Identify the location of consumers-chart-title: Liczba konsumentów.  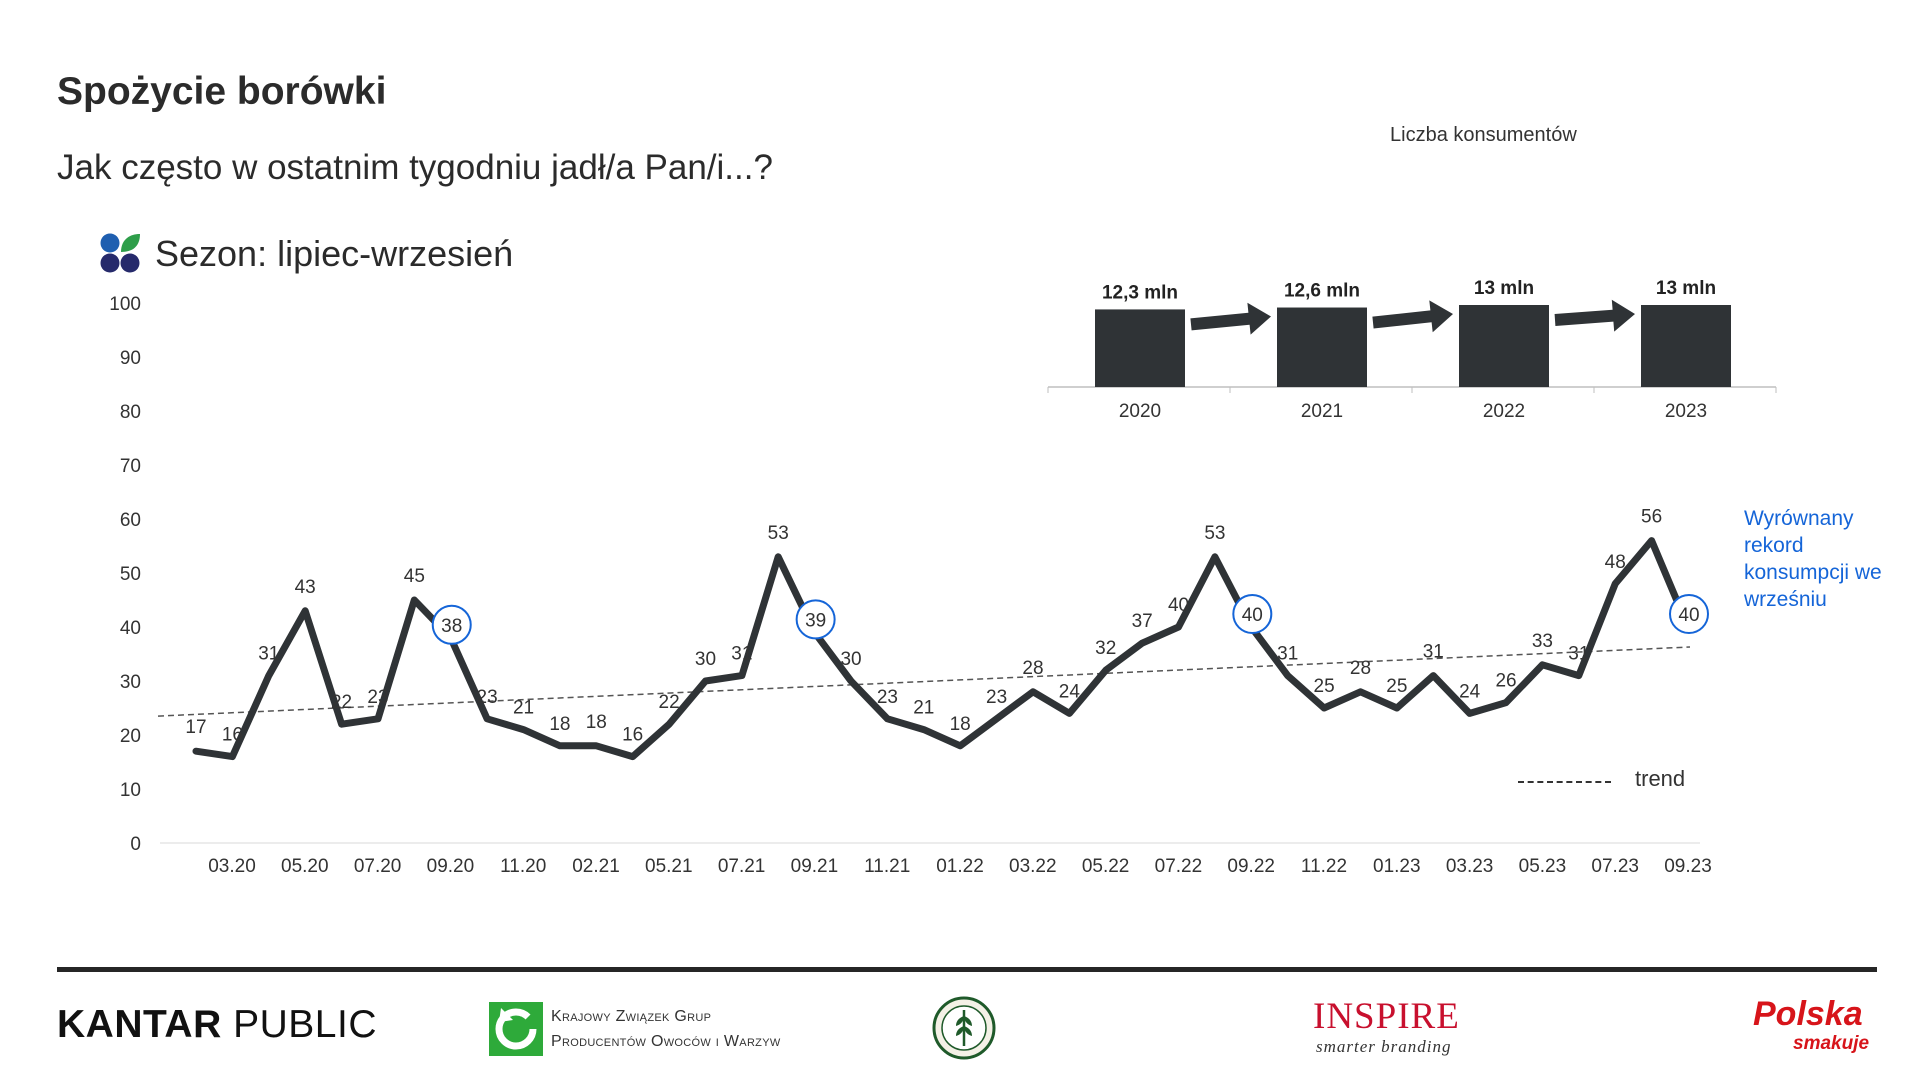
(1483, 135).